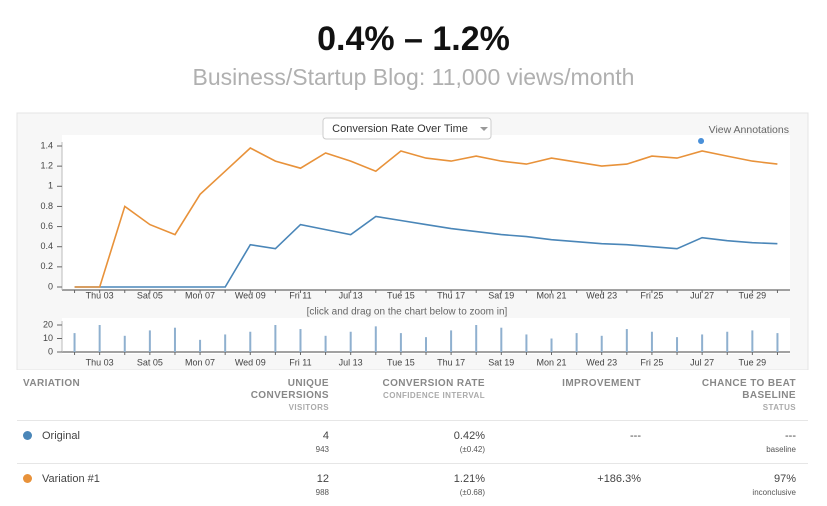  I want to click on y-tick-label: 1, so click(50, 186).